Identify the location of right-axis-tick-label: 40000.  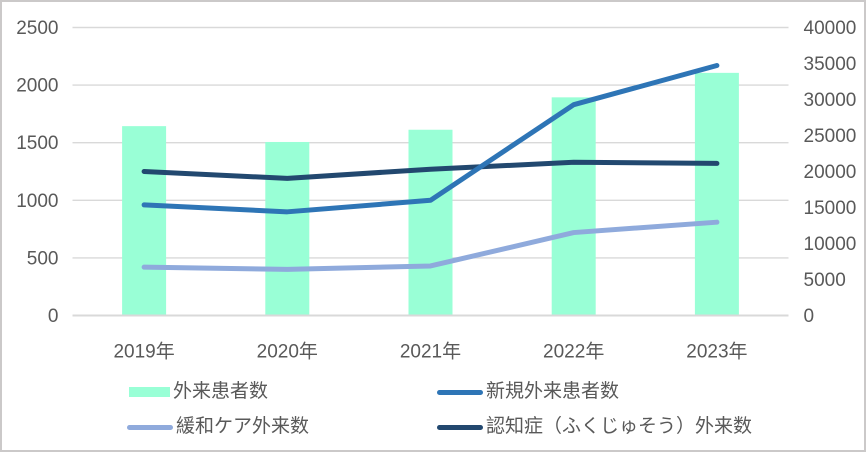
(830, 28).